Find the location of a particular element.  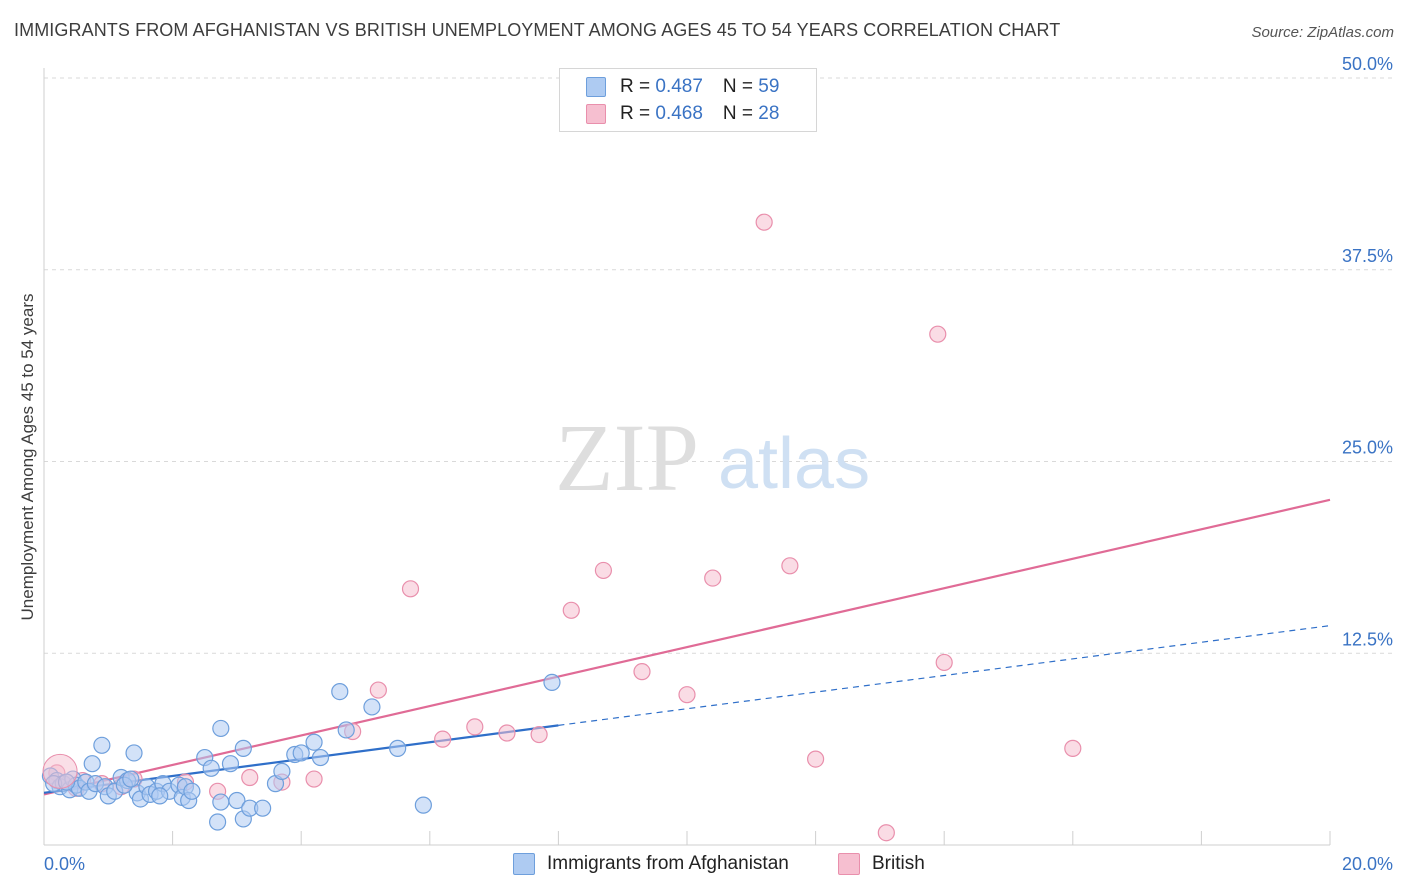

y-tick-label: 25.0% is located at coordinates (1367, 448).